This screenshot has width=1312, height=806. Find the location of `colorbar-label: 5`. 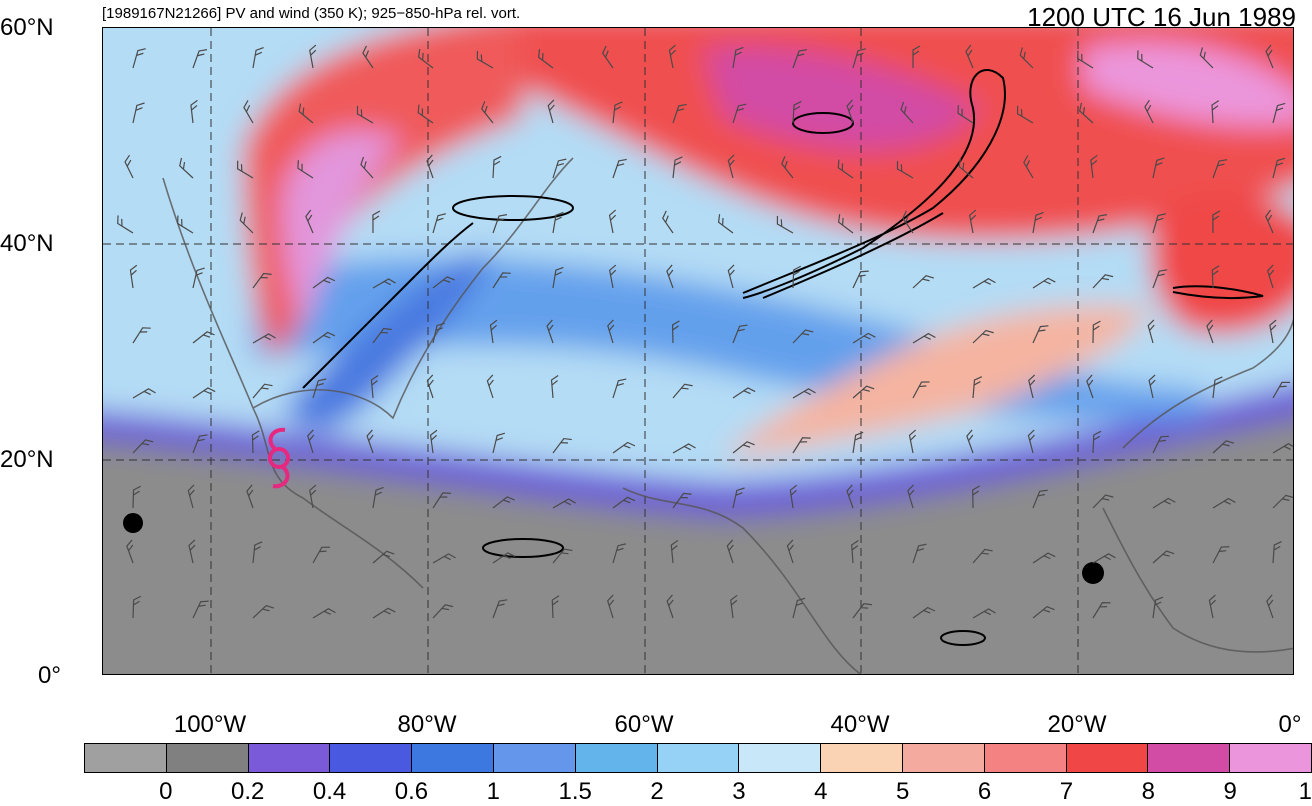

colorbar-label: 5 is located at coordinates (902, 791).